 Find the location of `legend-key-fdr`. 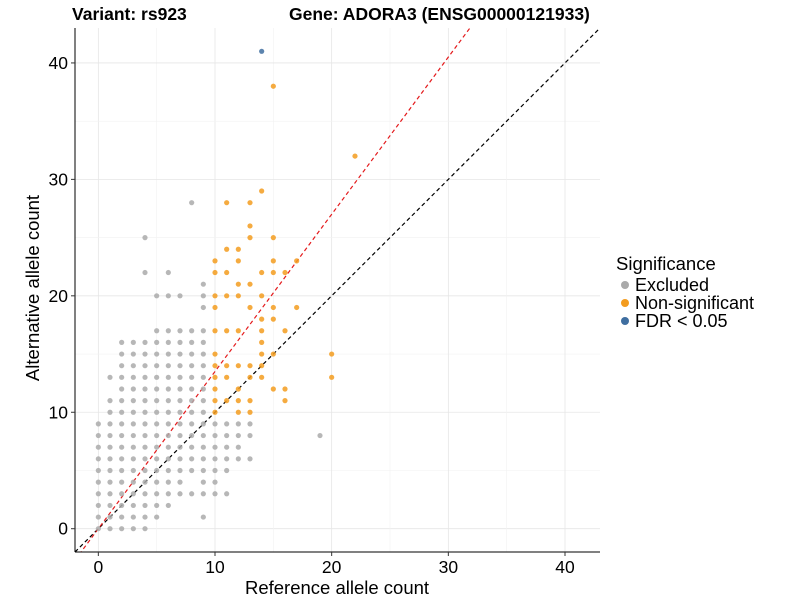

legend-key-fdr is located at coordinates (625, 321).